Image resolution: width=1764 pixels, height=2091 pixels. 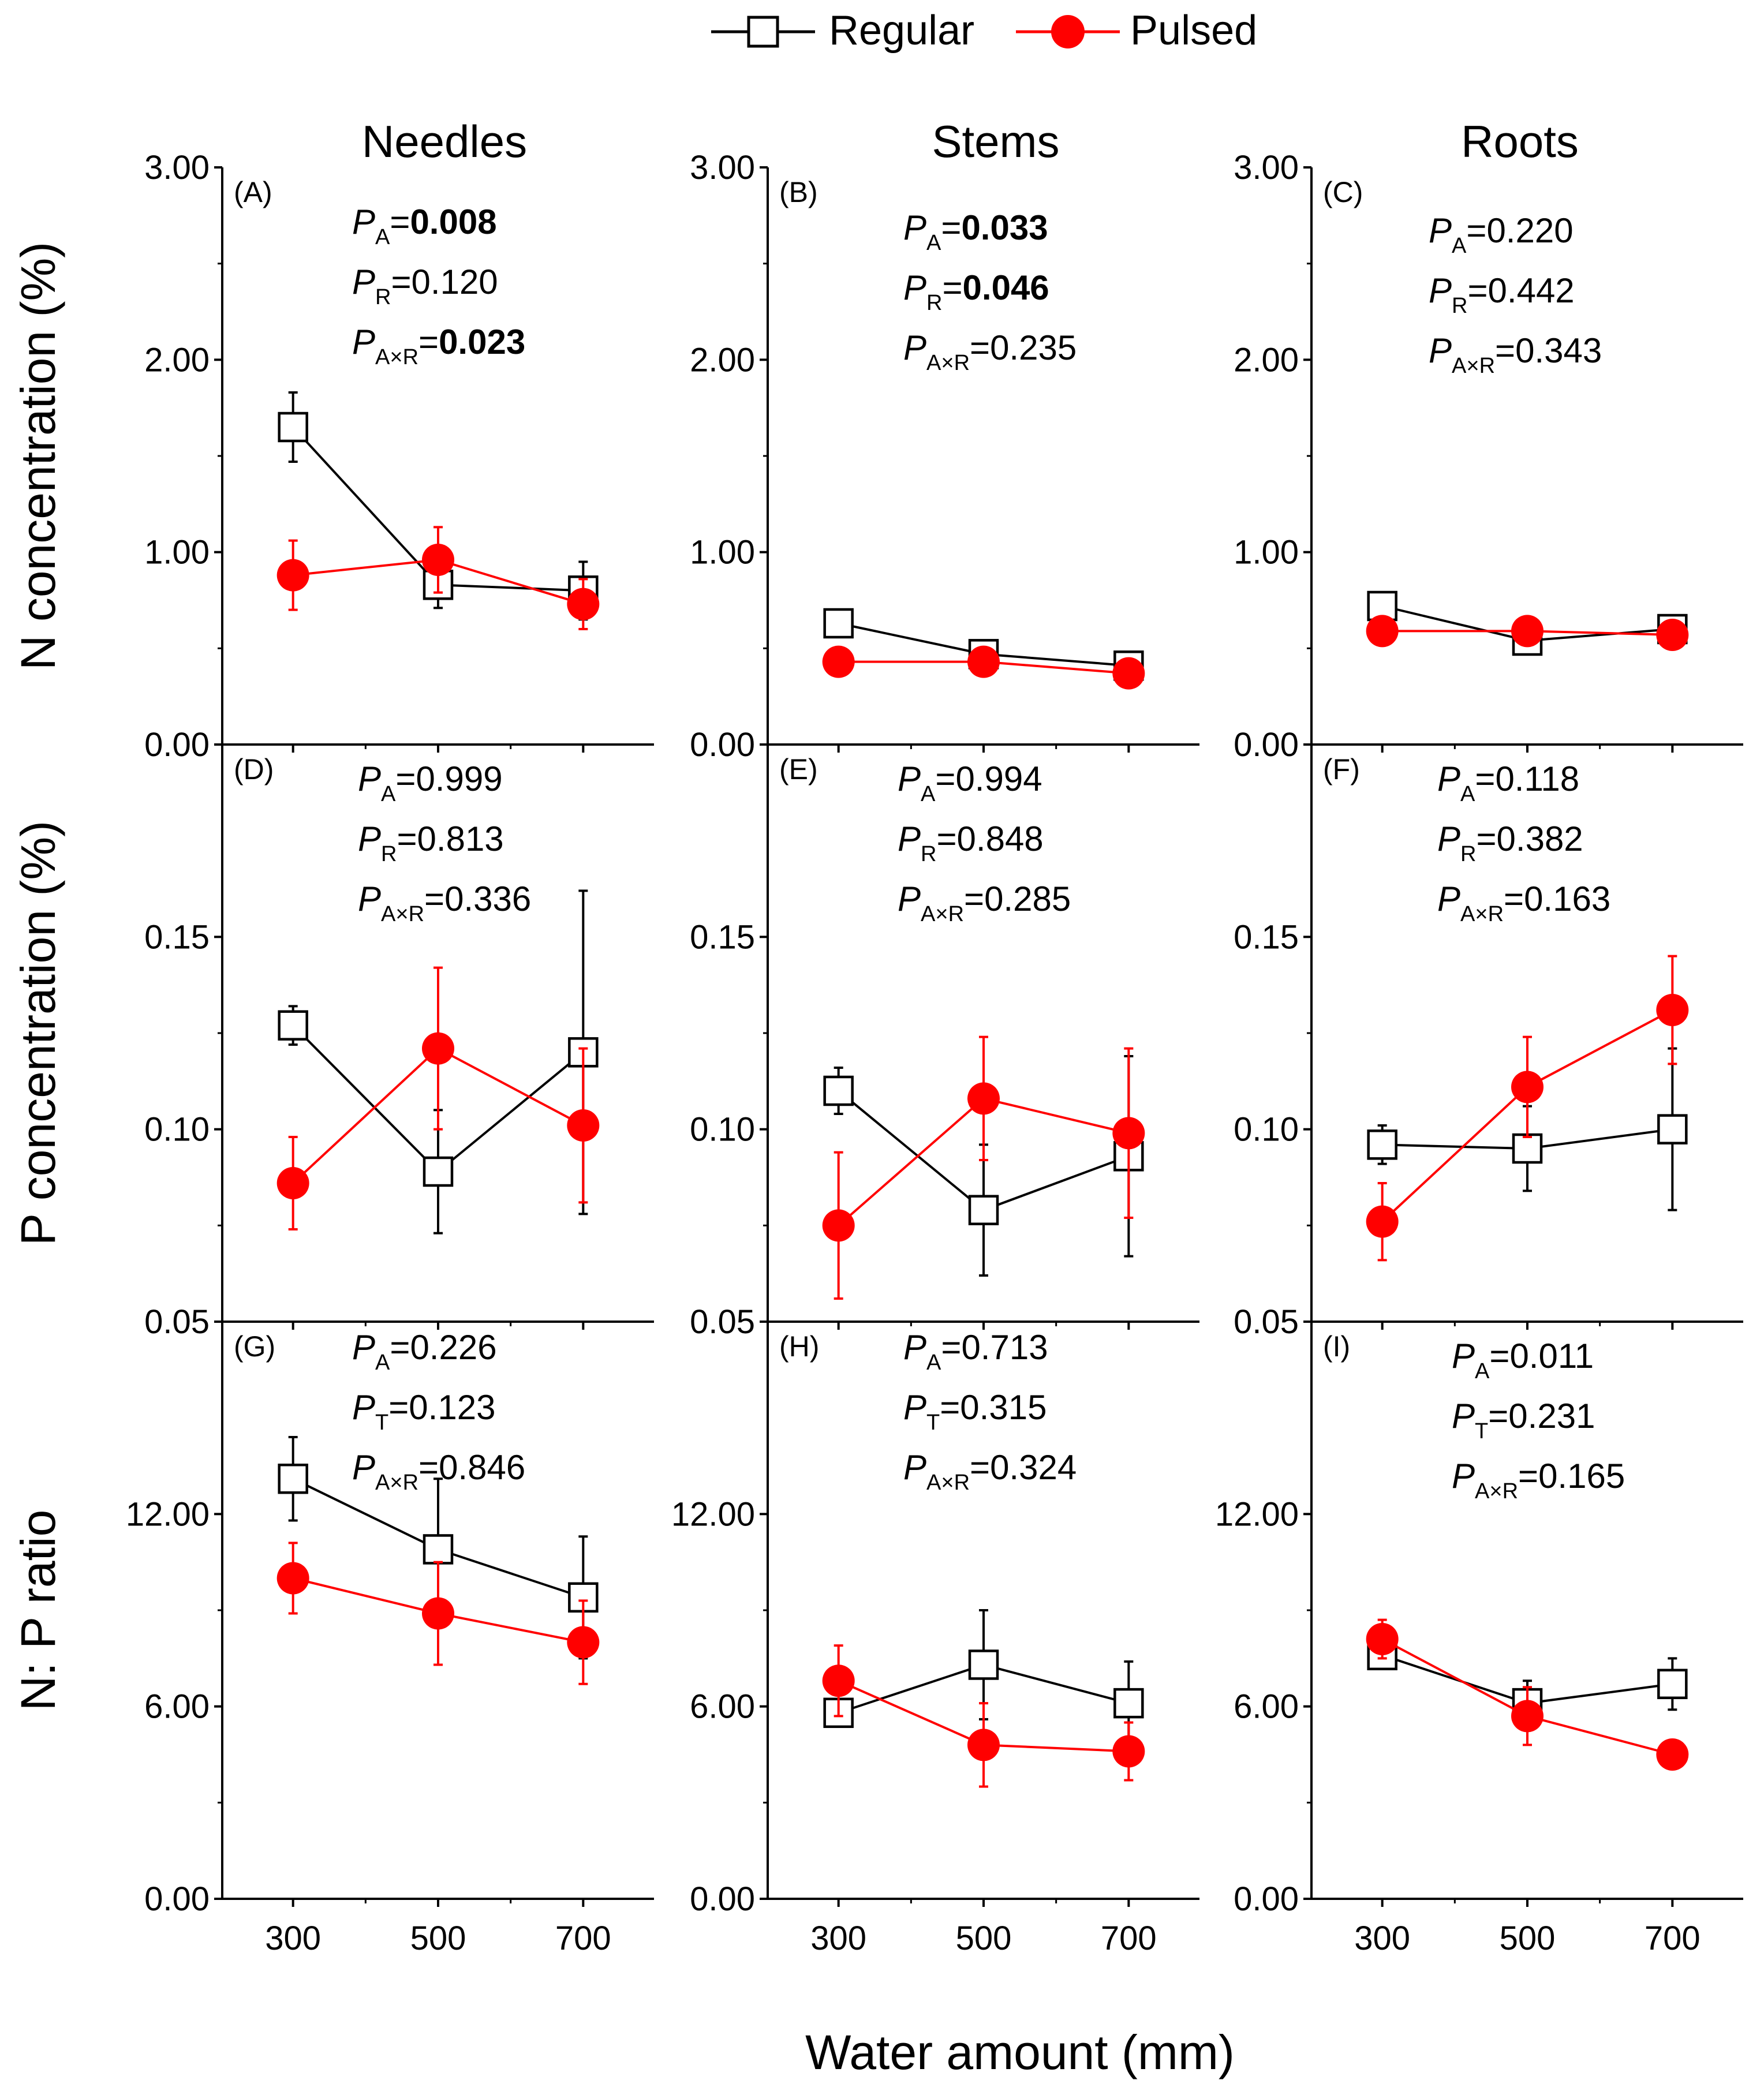 I want to click on panel-label: (C), so click(x=1343, y=192).